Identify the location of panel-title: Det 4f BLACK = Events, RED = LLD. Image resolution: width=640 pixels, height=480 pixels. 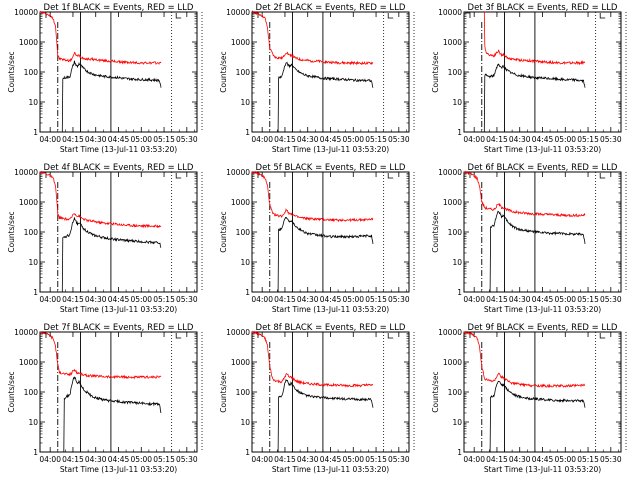
(119, 168).